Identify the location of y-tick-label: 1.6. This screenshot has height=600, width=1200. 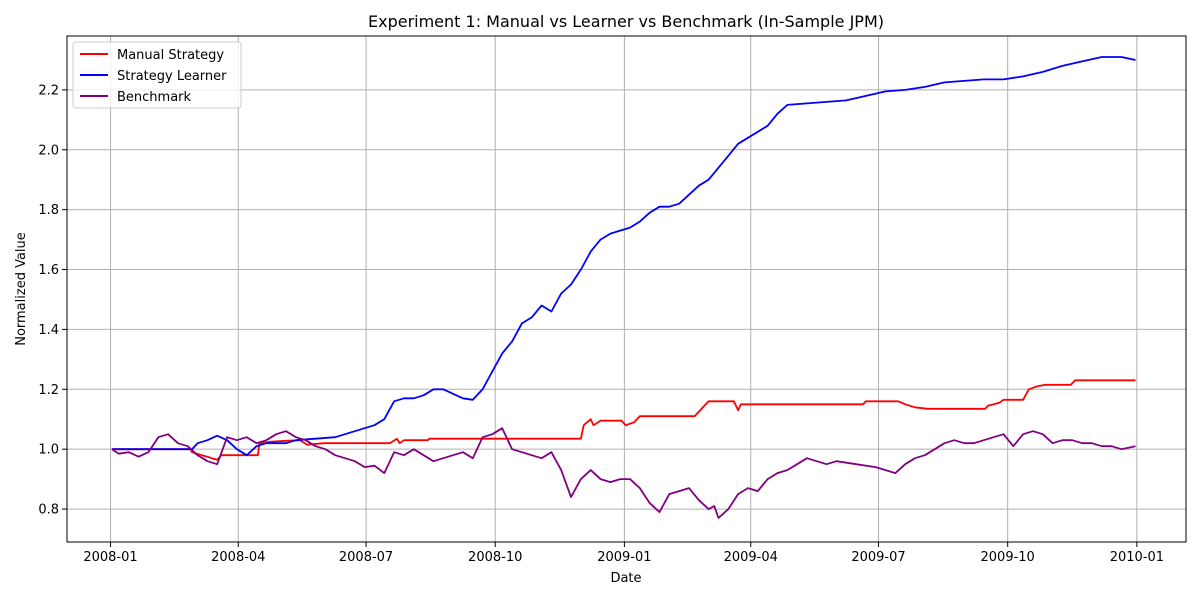
(48, 270).